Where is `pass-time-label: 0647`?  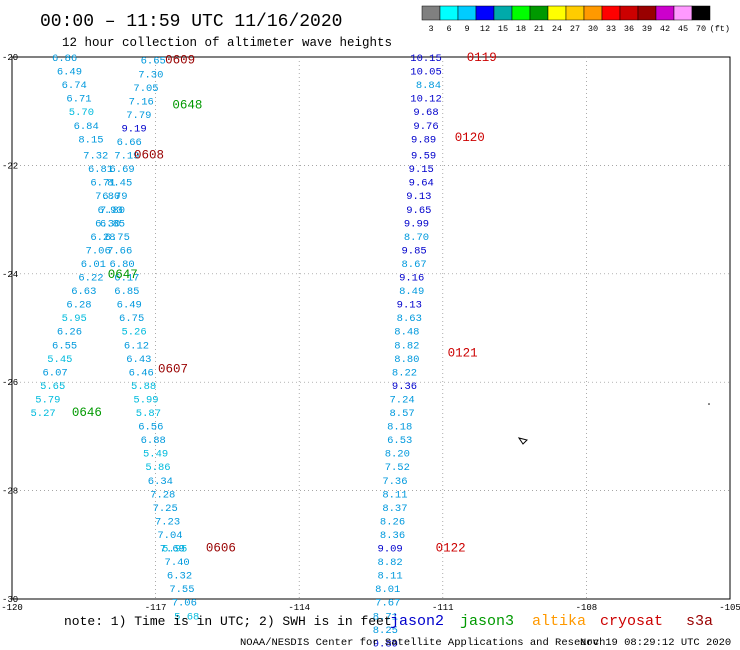
pass-time-label: 0647 is located at coordinates (123, 275).